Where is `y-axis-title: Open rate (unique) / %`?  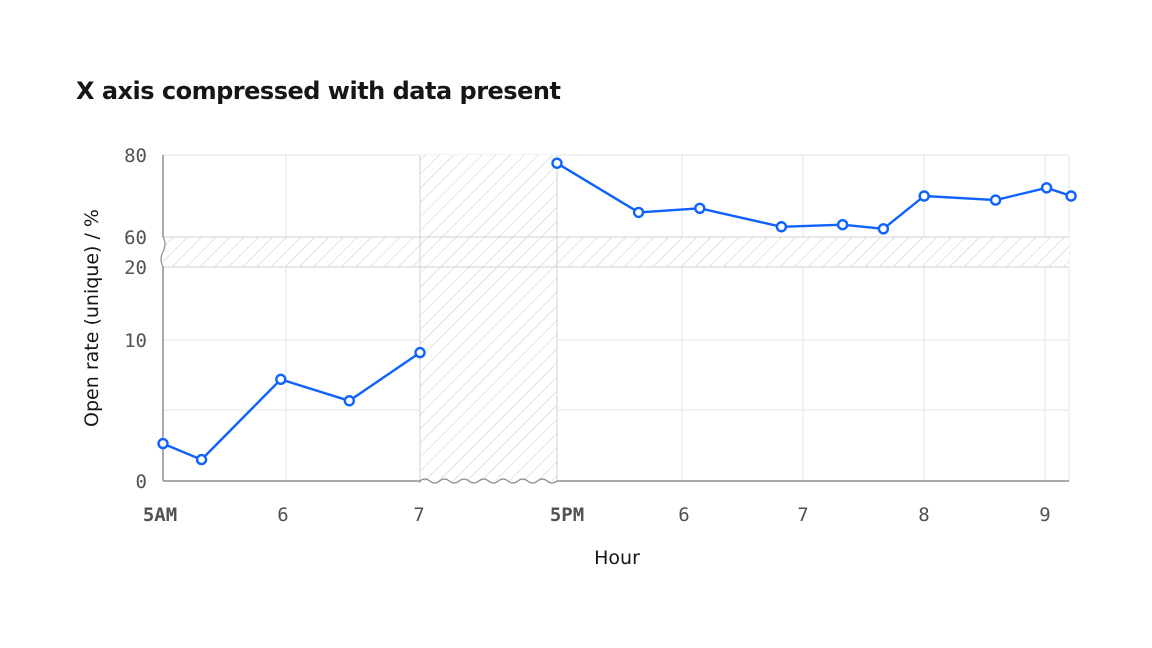 y-axis-title: Open rate (unique) / % is located at coordinates (92, 318).